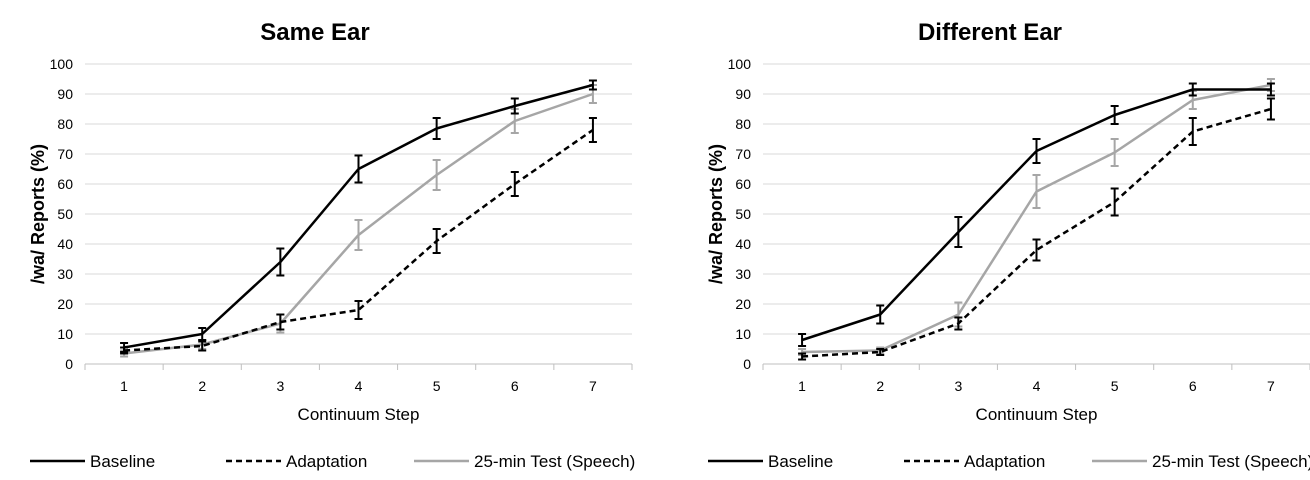 Image resolution: width=1310 pixels, height=480 pixels. Describe the element at coordinates (990, 32) in the screenshot. I see `chart-title: Different Ear` at that location.